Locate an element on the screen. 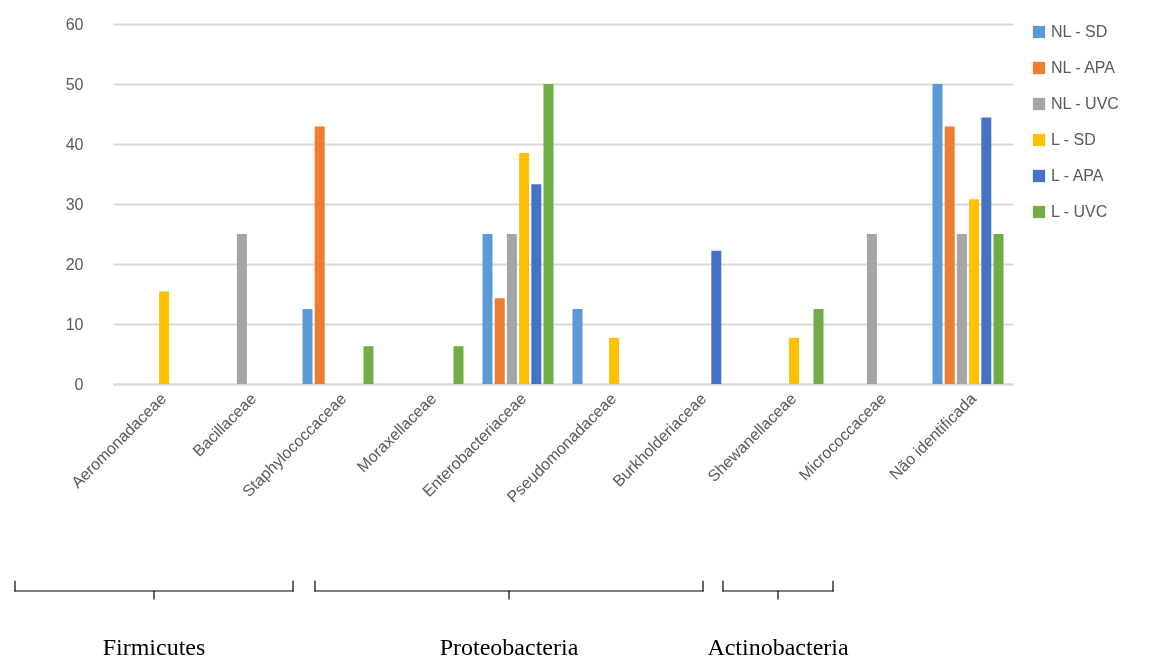 This screenshot has height=670, width=1165. text: Proteobacteria is located at coordinates (509, 647).